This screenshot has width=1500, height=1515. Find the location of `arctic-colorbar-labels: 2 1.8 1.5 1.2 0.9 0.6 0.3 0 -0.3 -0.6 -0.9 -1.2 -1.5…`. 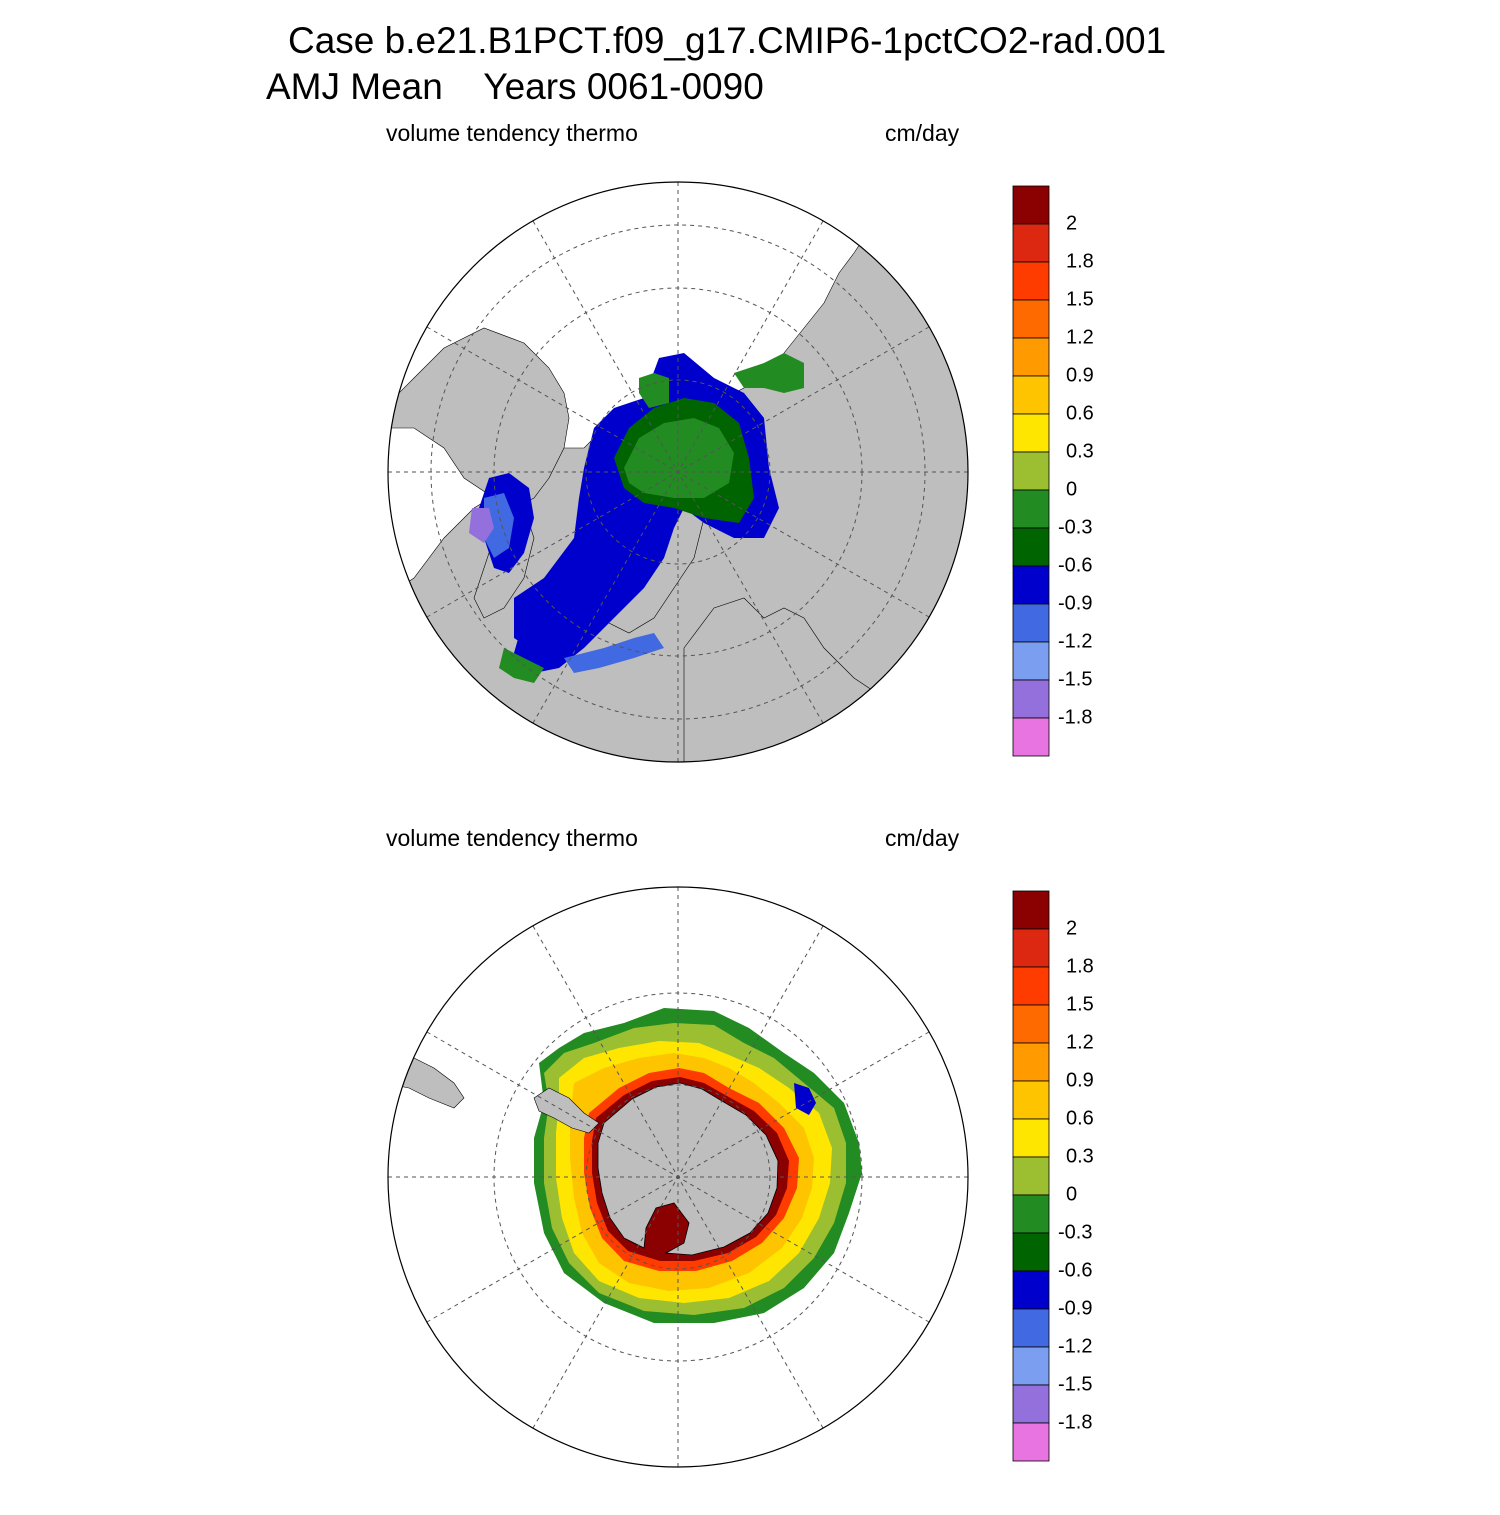

arctic-colorbar-labels: 2 1.8 1.5 1.2 0.9 0.6 0.3 0 -0.3 -0.6 -0.9 -1.2 -1.5… is located at coordinates (1088, 470).